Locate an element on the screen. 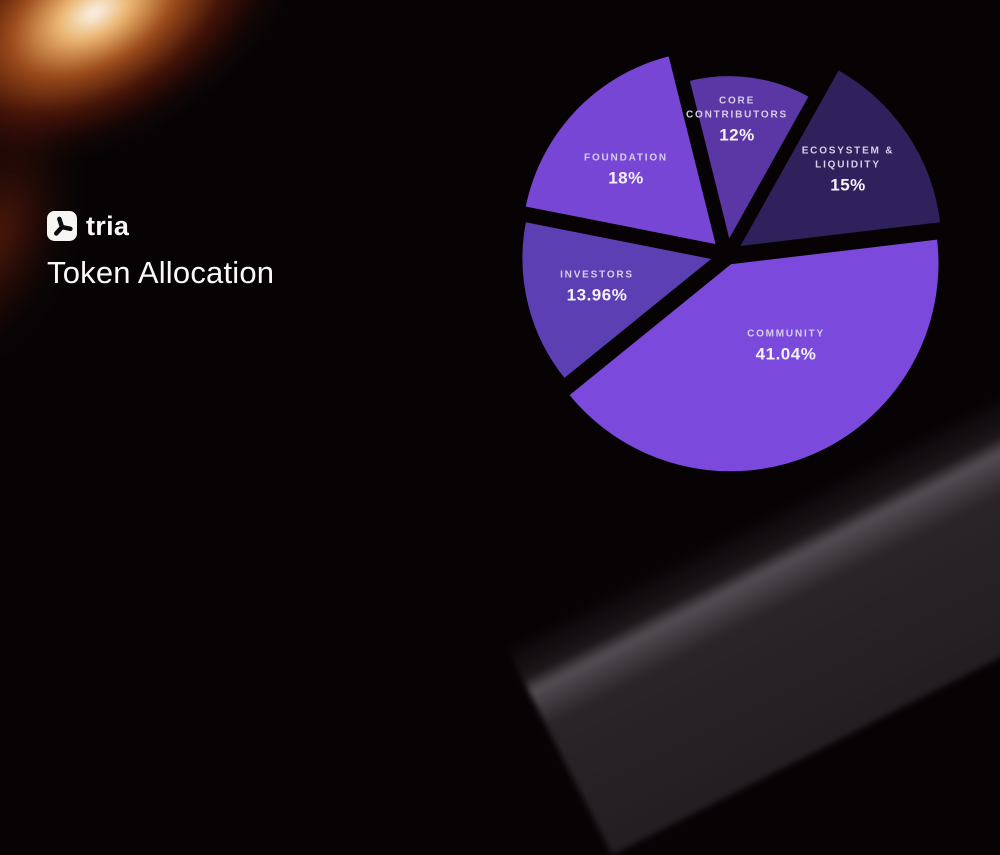 The image size is (1000, 855). pie-label-investors: INVESTORS 13.96% is located at coordinates (597, 287).